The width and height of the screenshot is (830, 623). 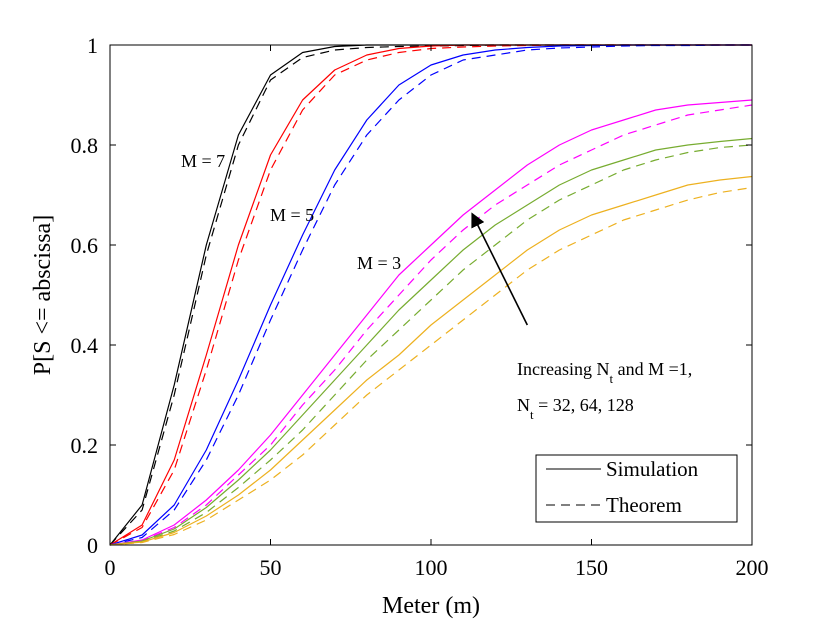 I want to click on x-axis-title: Meter (m), so click(x=431, y=606).